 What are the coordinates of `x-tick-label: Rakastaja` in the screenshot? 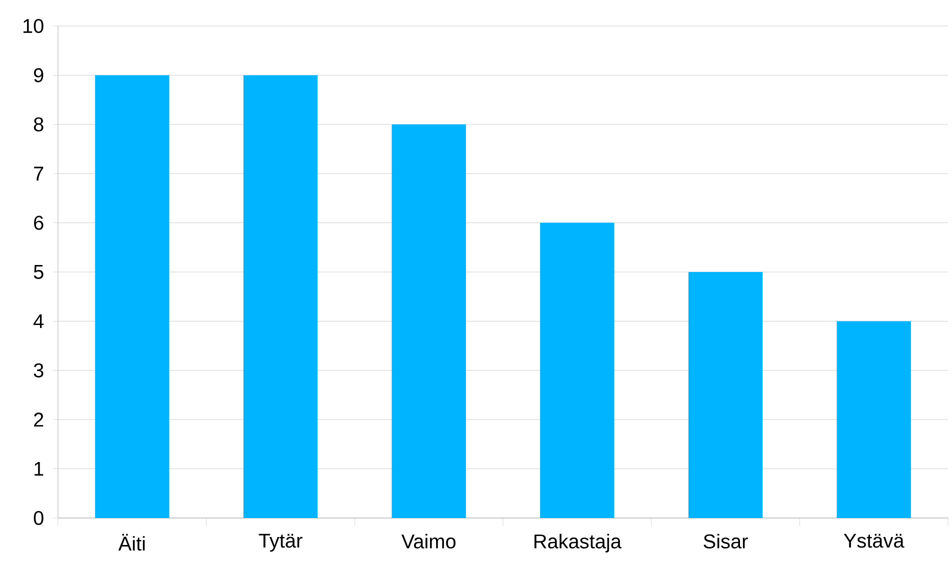 It's located at (578, 543).